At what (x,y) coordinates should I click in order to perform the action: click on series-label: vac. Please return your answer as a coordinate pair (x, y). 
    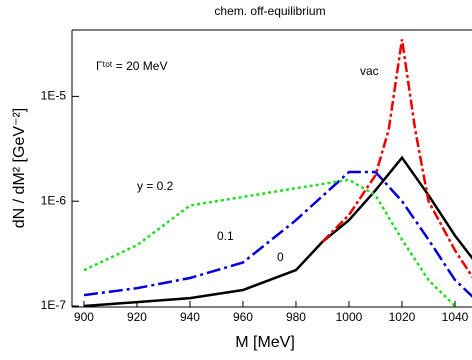
    Looking at the image, I should click on (369, 71).